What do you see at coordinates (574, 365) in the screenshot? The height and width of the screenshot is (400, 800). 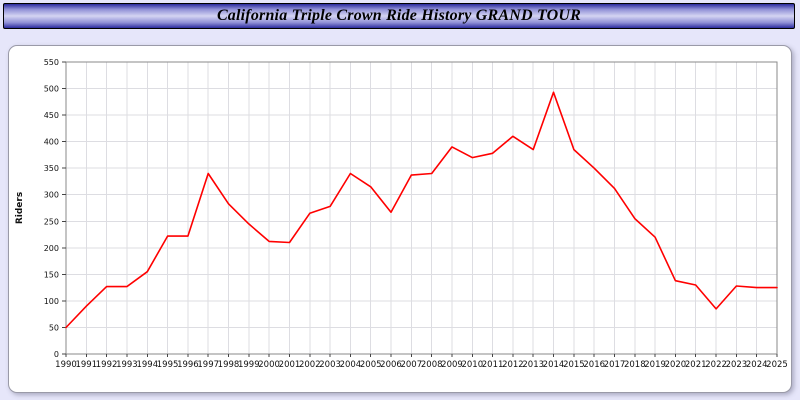 I see `svg-text: 2015` at bounding box center [574, 365].